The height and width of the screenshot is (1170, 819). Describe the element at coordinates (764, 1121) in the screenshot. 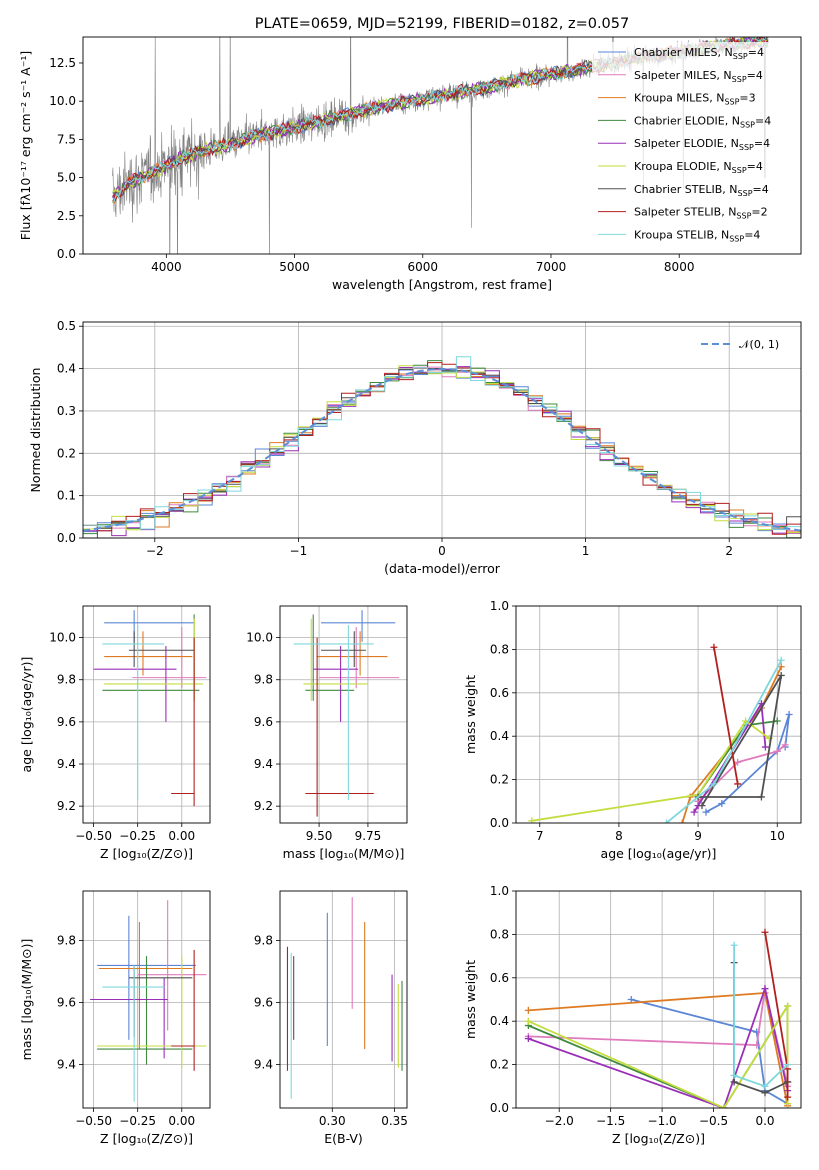

I see `x-tick-label: 0.0` at that location.